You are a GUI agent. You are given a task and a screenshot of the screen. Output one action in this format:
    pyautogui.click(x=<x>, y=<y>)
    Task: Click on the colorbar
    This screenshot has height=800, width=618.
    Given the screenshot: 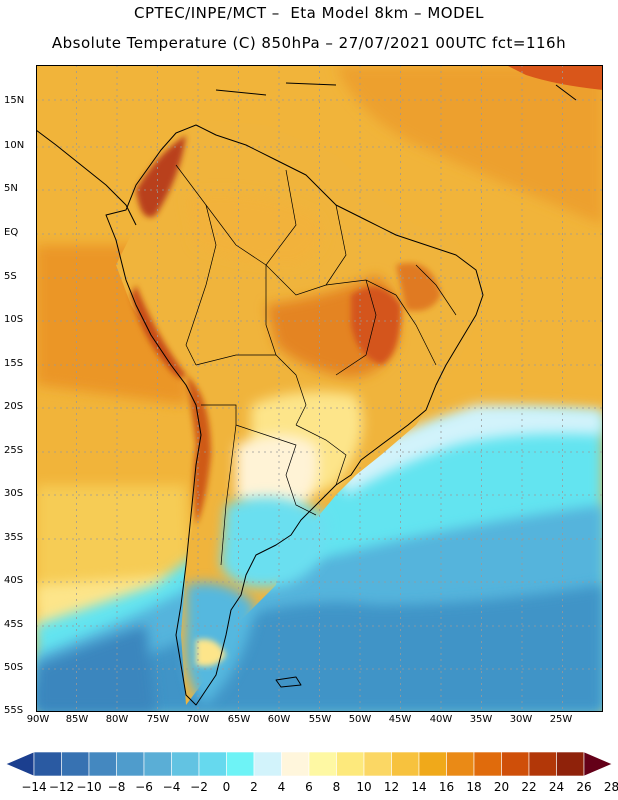 What is the action you would take?
    pyautogui.click(x=309, y=764)
    